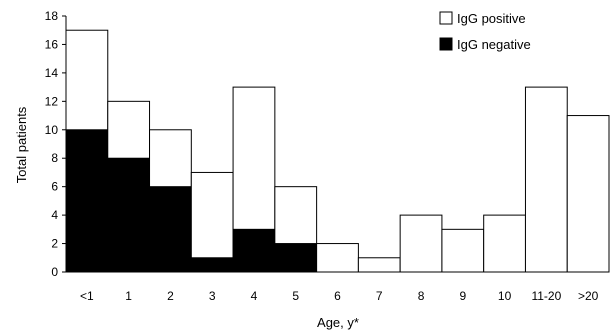  What do you see at coordinates (52, 130) in the screenshot?
I see `y-tick-label-10: 10` at bounding box center [52, 130].